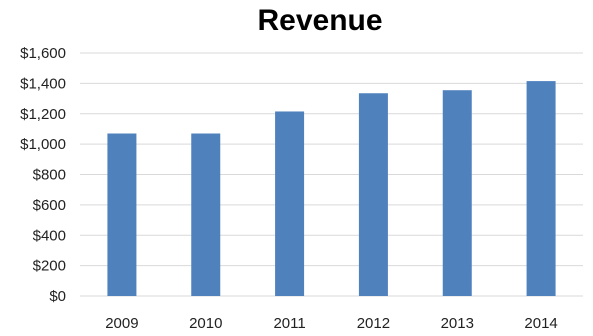 The image size is (593, 336). I want to click on chart-title: Revenue, so click(320, 20).